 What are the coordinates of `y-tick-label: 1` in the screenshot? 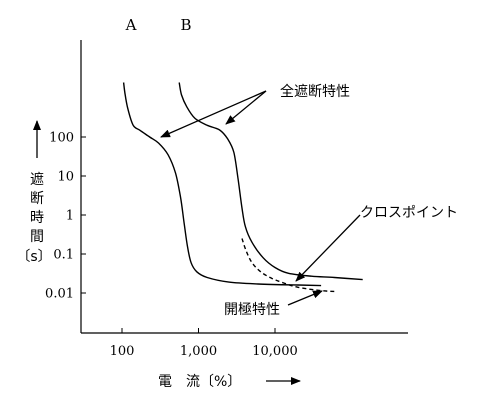 It's located at (70, 216).